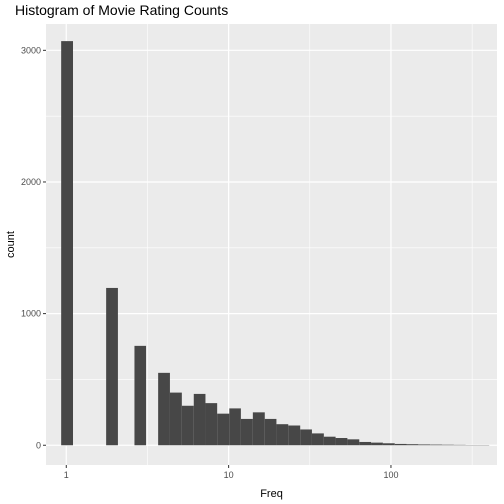 This screenshot has height=504, width=504. I want to click on x-tick-label: 10, so click(229, 475).